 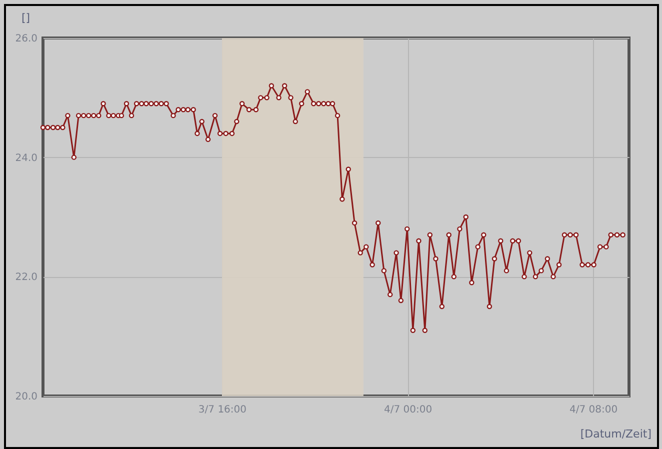 What do you see at coordinates (616, 434) in the screenshot?
I see `x-axis-title: [Datum/Zeit]` at bounding box center [616, 434].